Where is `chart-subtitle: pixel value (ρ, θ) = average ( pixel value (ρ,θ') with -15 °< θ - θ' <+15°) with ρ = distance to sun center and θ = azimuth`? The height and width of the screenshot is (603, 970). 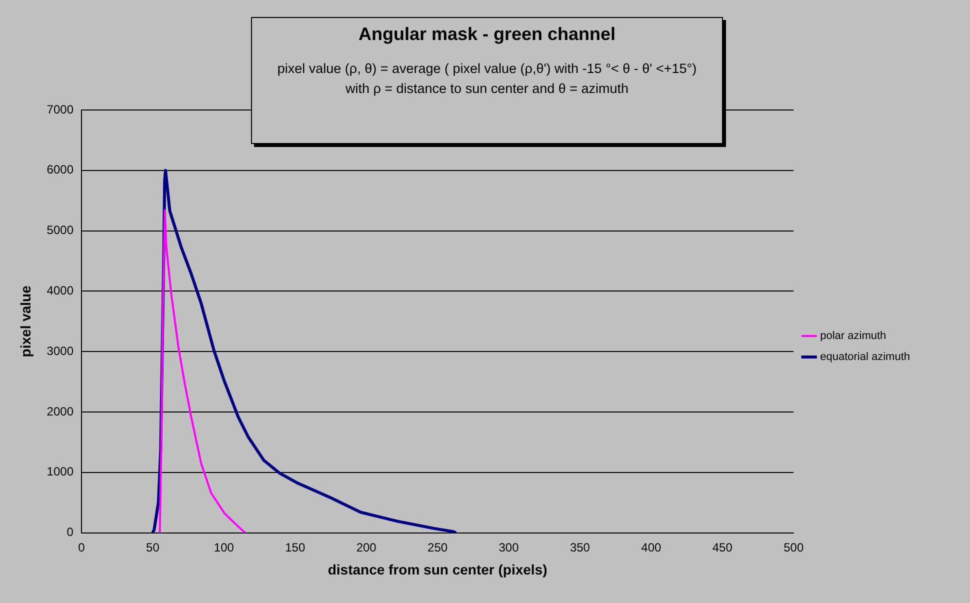
chart-subtitle: pixel value (ρ, θ) = average ( pixel value (ρ,θ') with -15 °< θ - θ' <+15°) with ρ = distance to sun center and θ = azimuth is located at coordinates (487, 79).